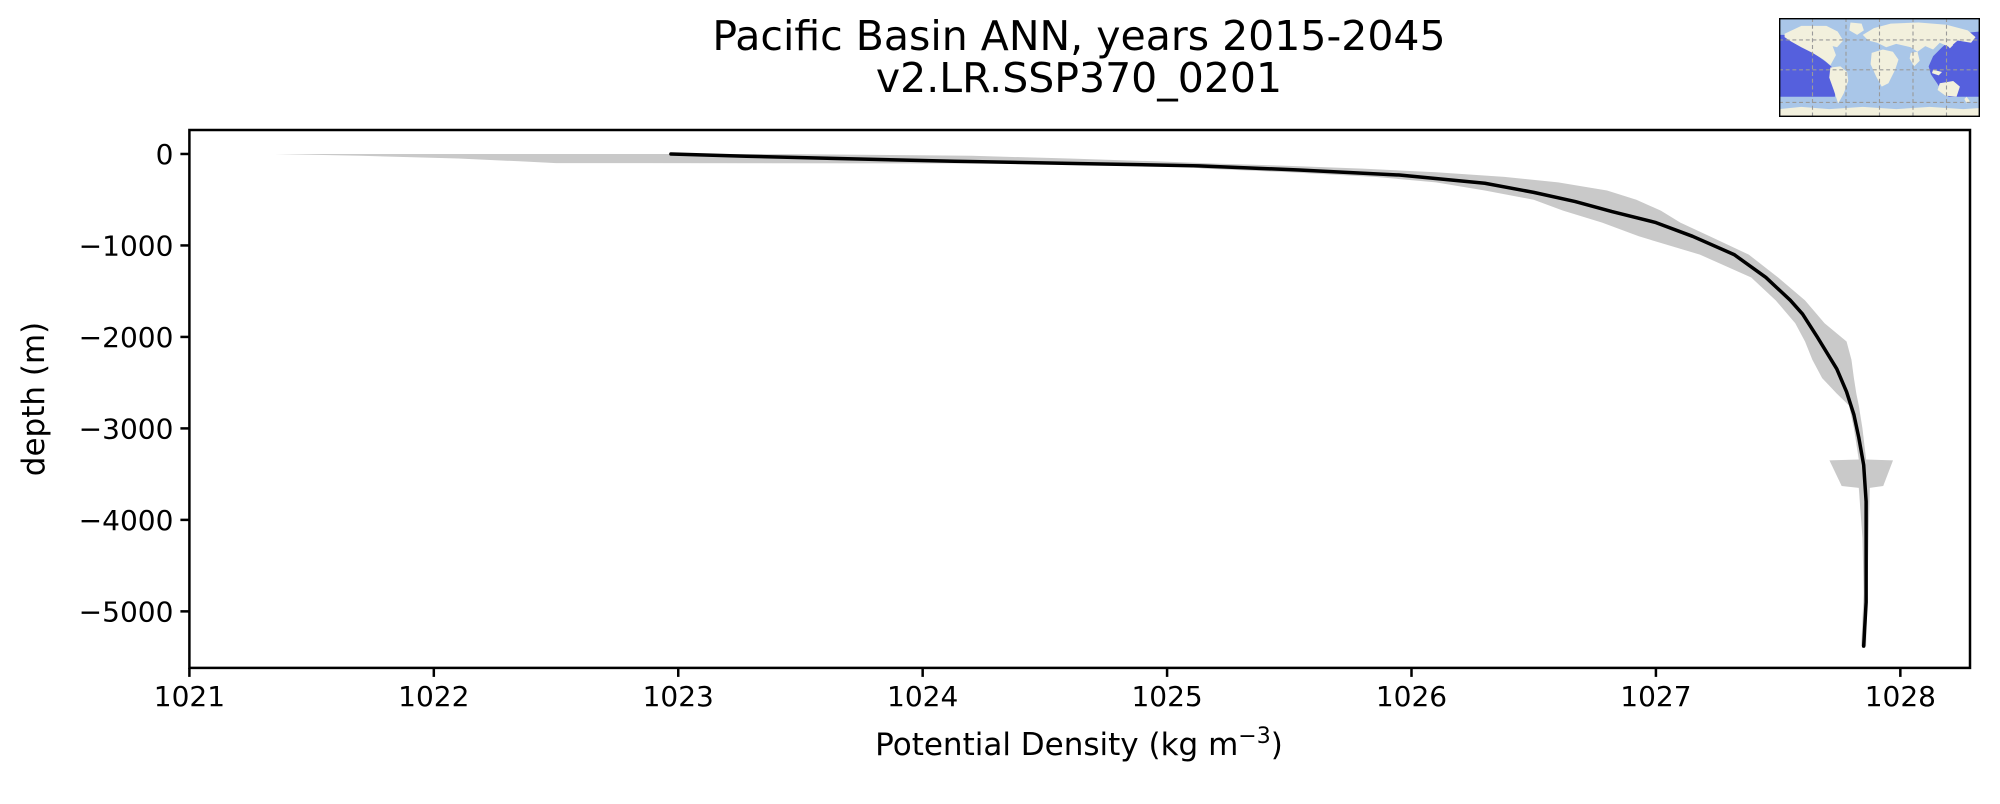 This screenshot has width=2000, height=804. Describe the element at coordinates (1056, 745) in the screenshot. I see `x-axis-label-main: Potential Density (kg m` at that location.